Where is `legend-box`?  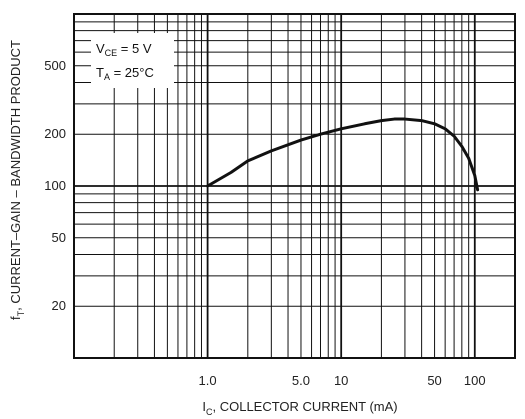 legend-box is located at coordinates (132, 60).